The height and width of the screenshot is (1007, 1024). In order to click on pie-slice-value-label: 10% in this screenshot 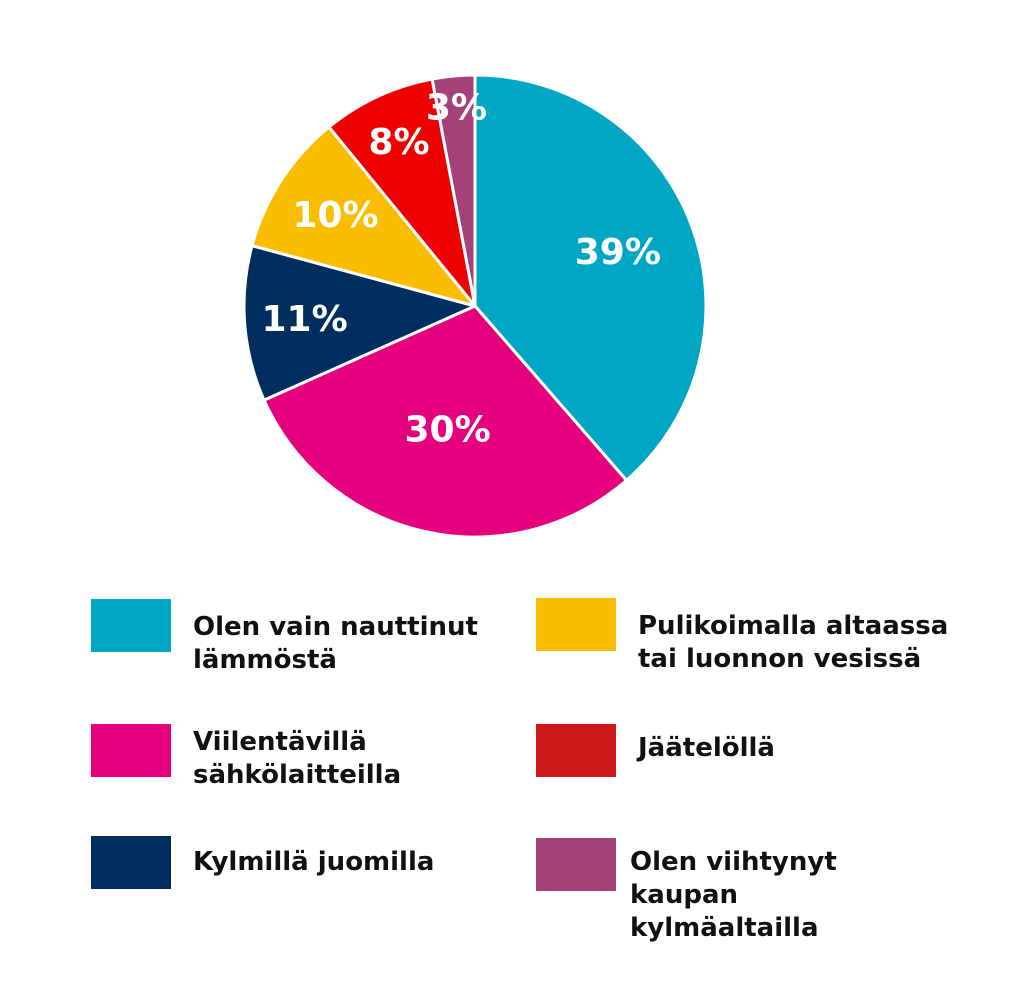, I will do `click(335, 215)`.